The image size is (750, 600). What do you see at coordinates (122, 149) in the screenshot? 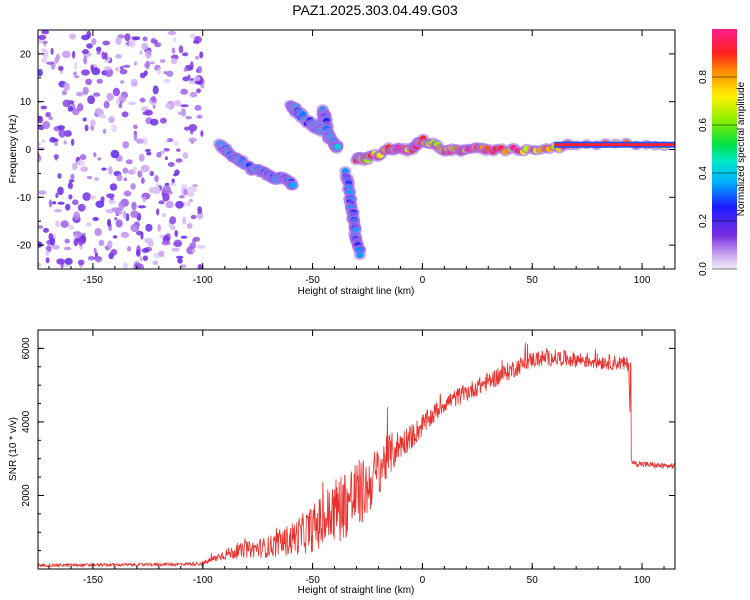
I see `spectrogram-feature-noise` at bounding box center [122, 149].